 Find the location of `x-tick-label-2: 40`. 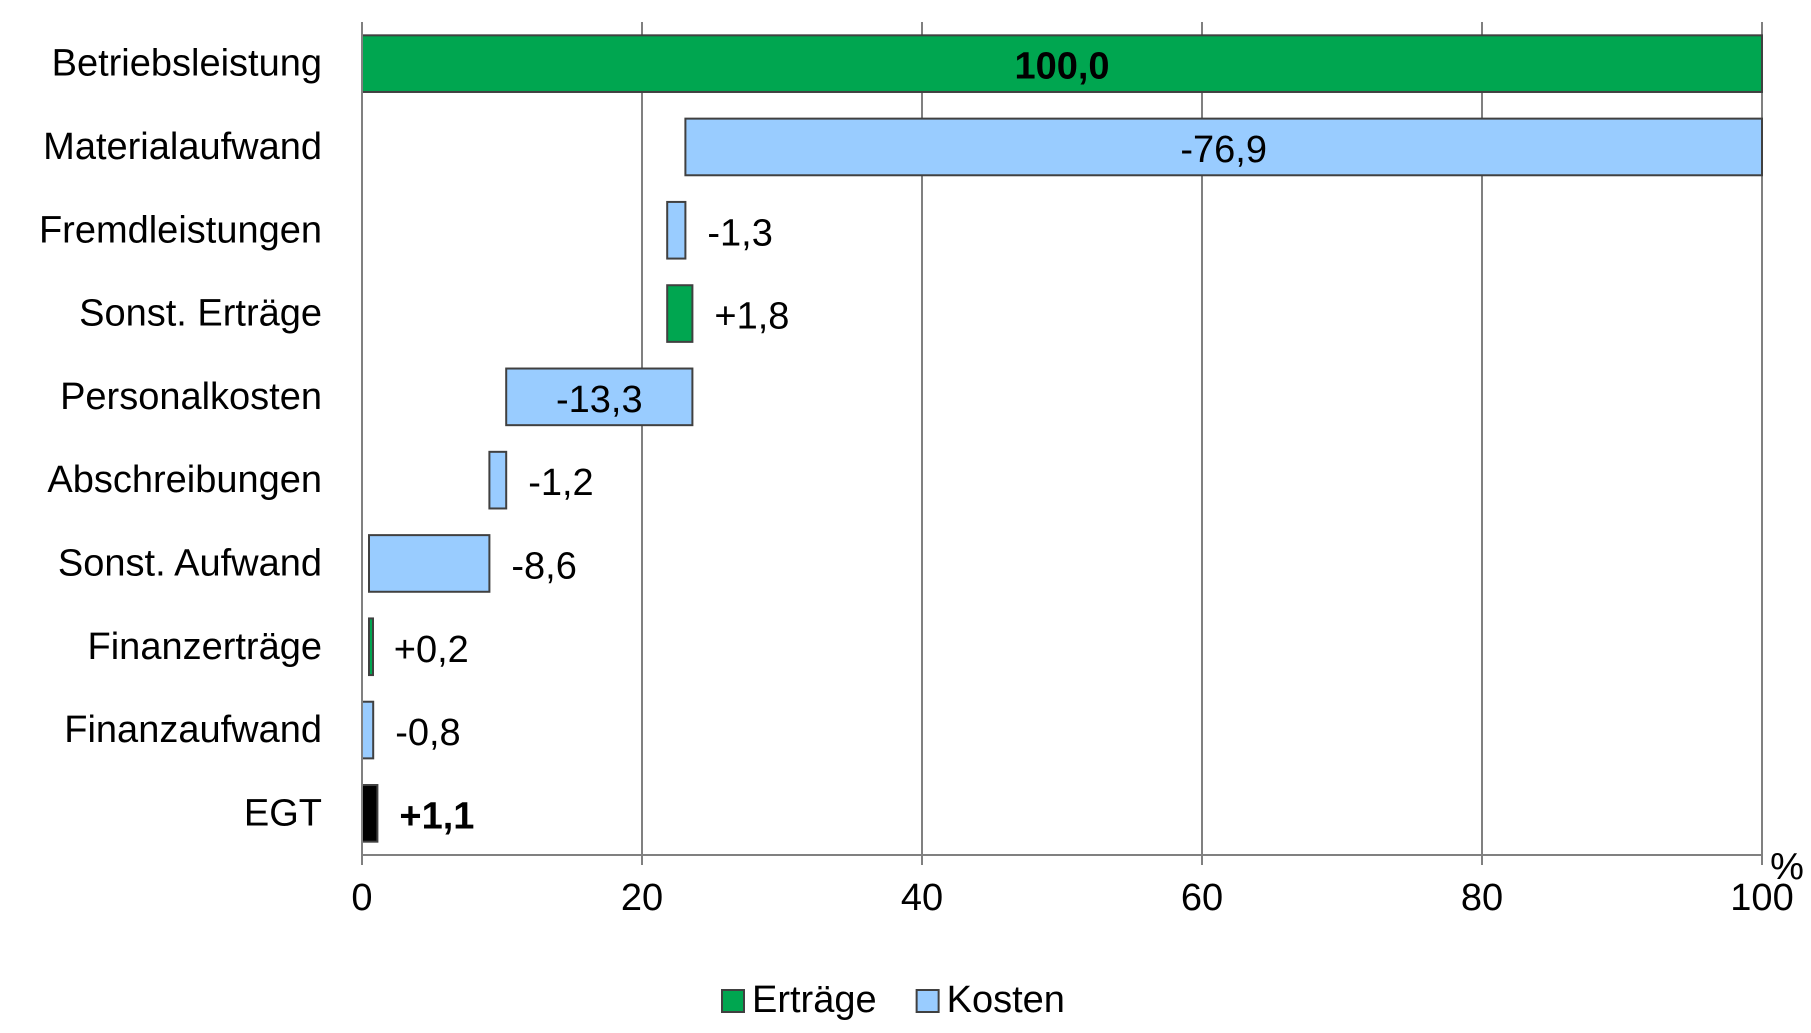

x-tick-label-2: 40 is located at coordinates (922, 898).